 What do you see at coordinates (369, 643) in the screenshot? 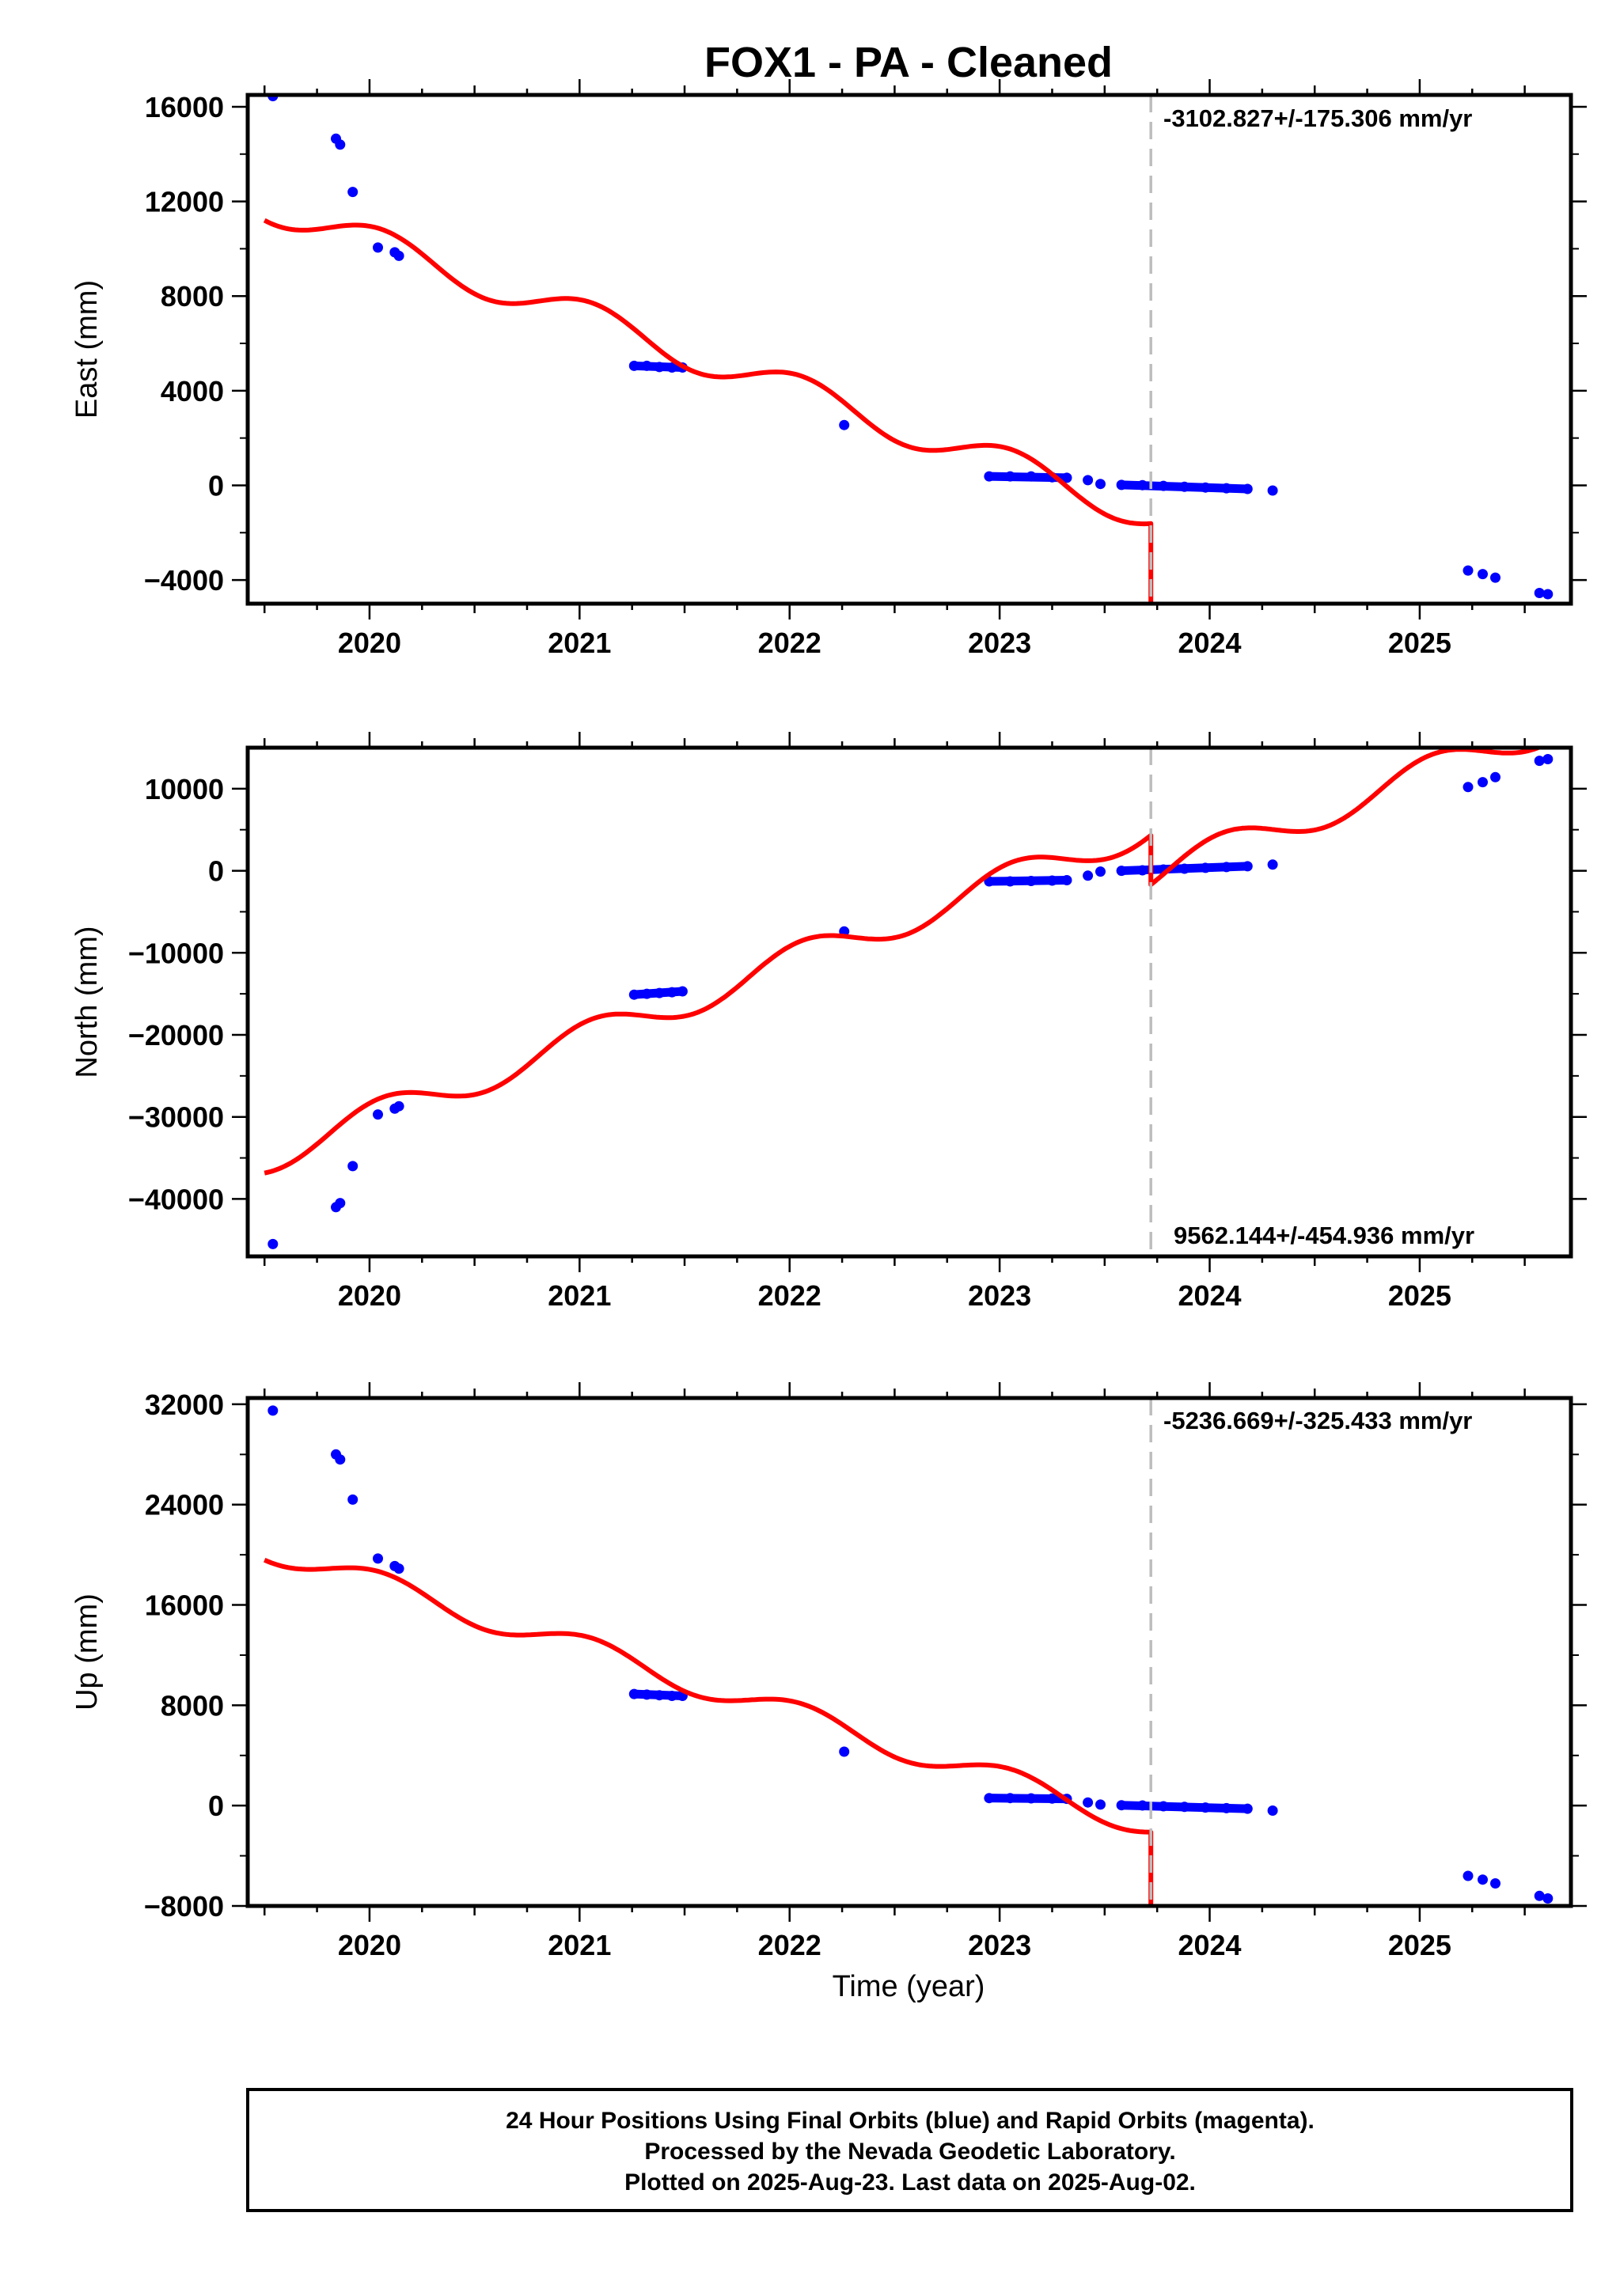
I see `east-x-tick-label: 2020` at bounding box center [369, 643].